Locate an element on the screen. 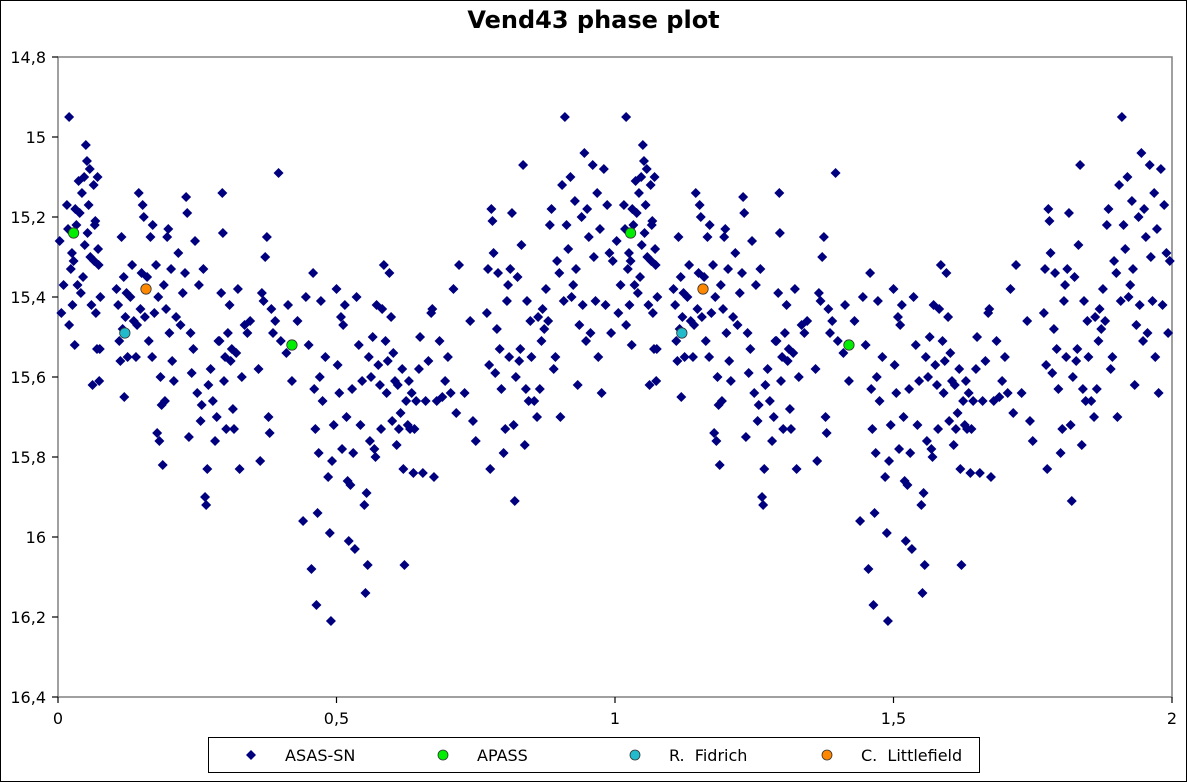 The height and width of the screenshot is (782, 1187). legend-item-apass: APASS is located at coordinates (482, 755).